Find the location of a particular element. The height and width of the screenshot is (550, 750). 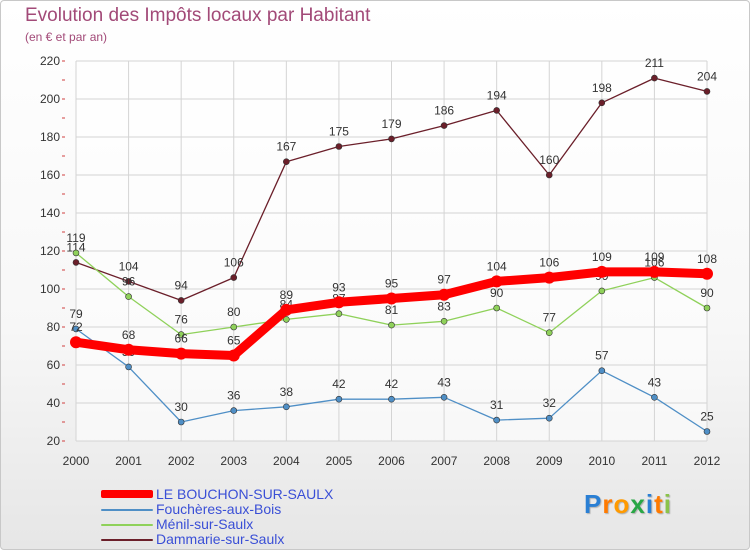

data-label: 43 is located at coordinates (444, 382).